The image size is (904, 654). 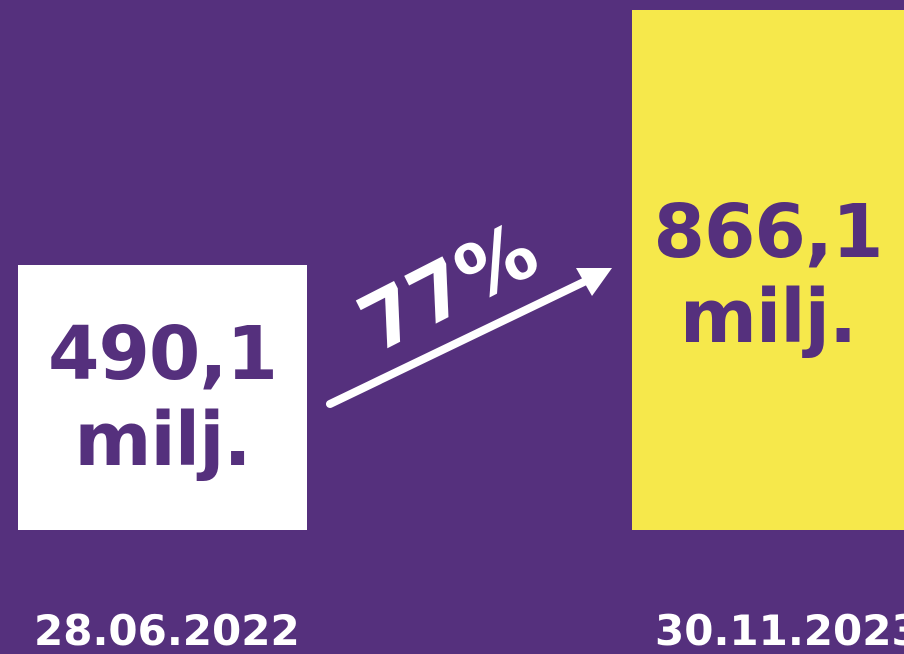 I want to click on bar-unit-label-1: milj., so click(x=162, y=439).